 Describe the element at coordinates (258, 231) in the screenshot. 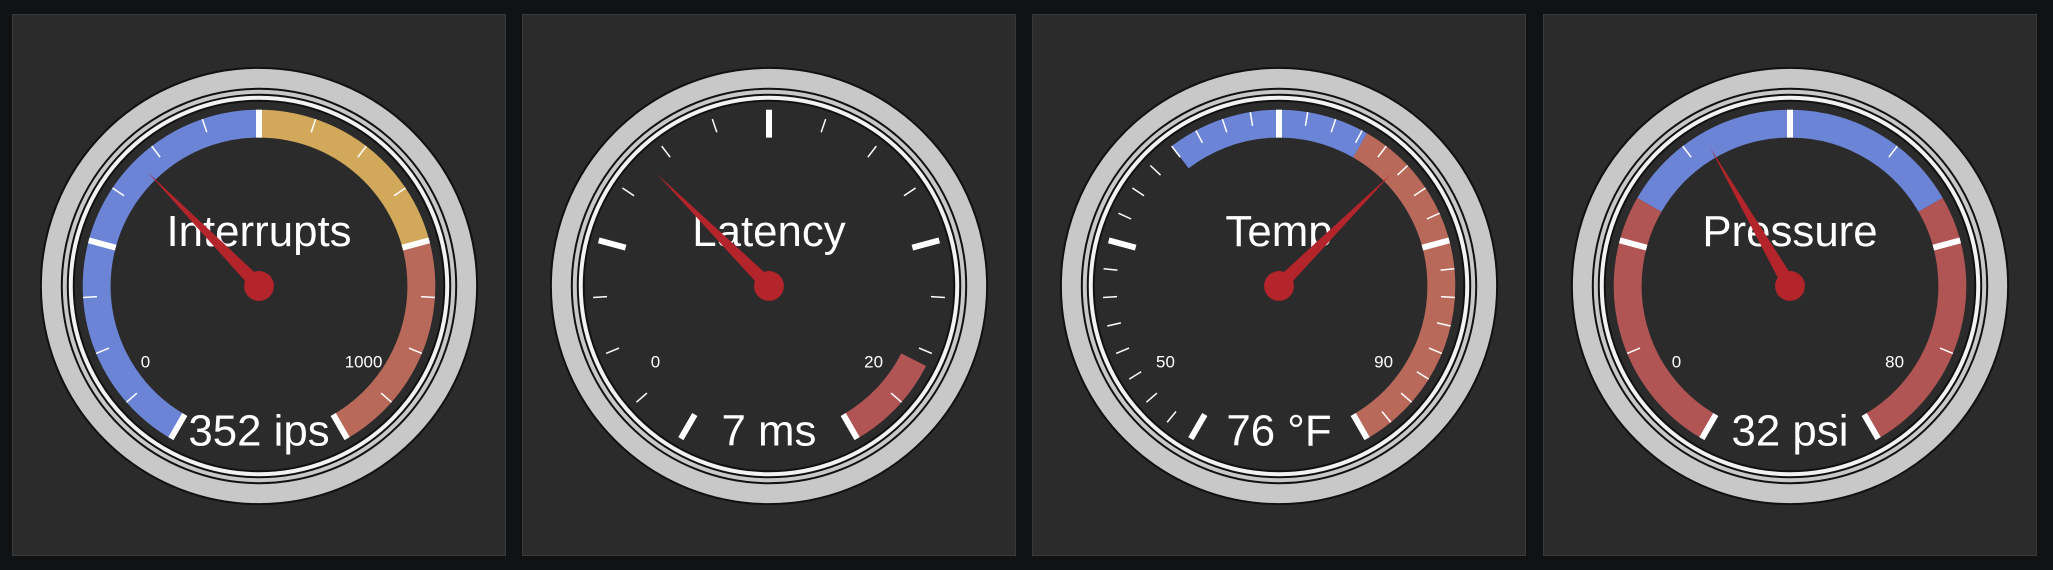

I see `gauge-title: Interrupts` at that location.